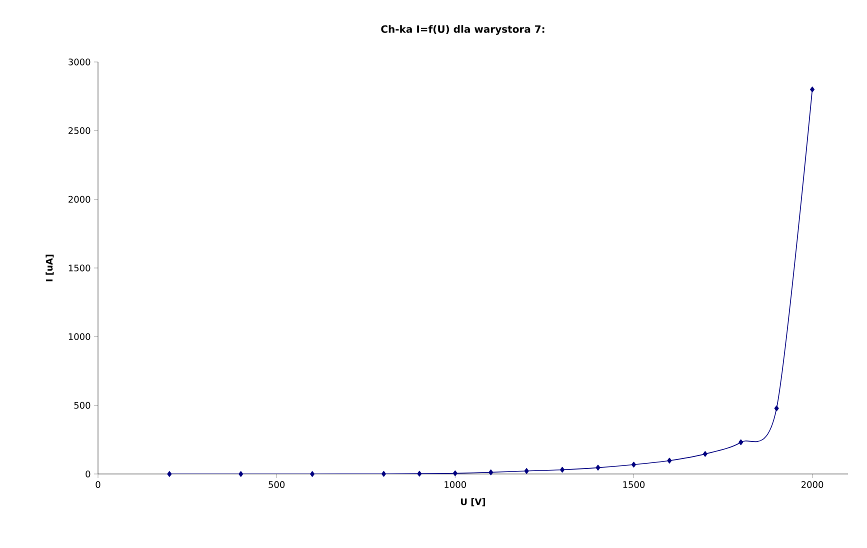 The height and width of the screenshot is (548, 867). Describe the element at coordinates (79, 268) in the screenshot. I see `y-tick-label: 1500` at that location.